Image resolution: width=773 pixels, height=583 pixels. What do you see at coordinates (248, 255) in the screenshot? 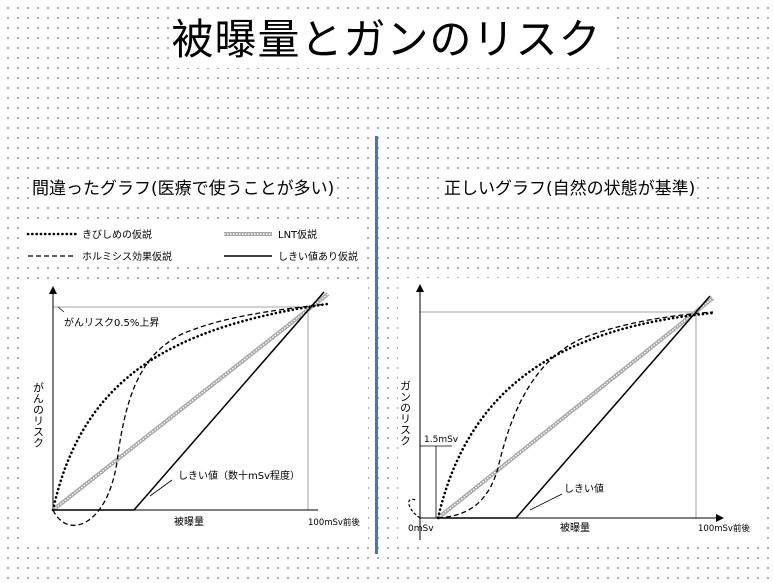
I see `legend-solid-line` at bounding box center [248, 255].